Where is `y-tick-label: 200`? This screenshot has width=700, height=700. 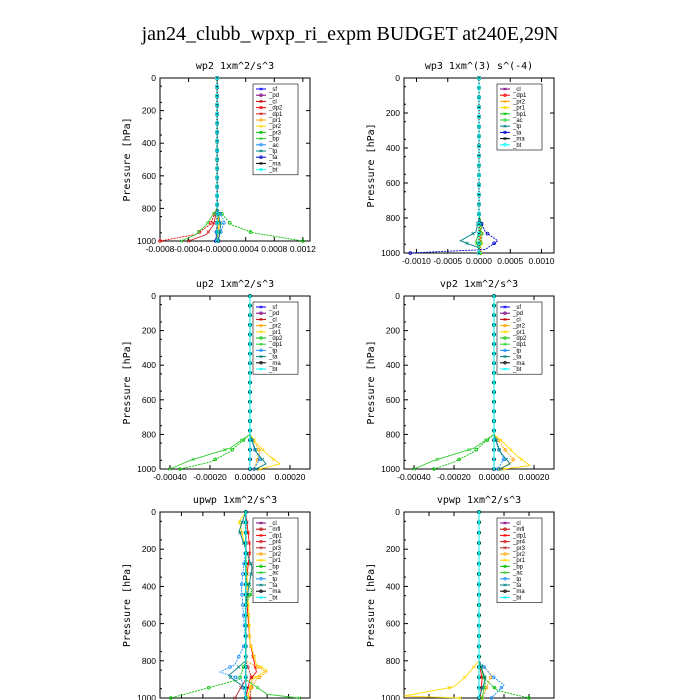
y-tick-label: 200 is located at coordinates (149, 549).